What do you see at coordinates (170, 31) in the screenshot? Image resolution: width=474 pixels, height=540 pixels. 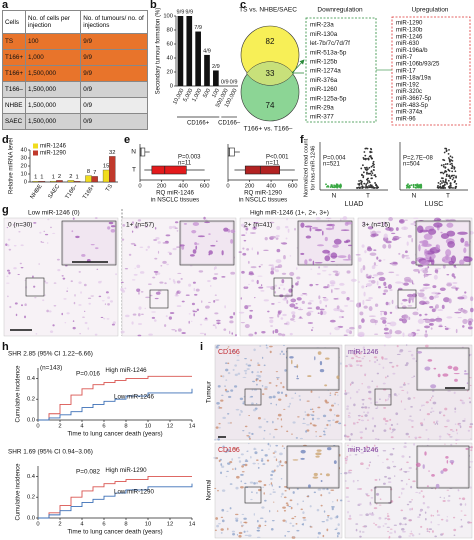 I see `y-tick-label: 80` at bounding box center [170, 31].